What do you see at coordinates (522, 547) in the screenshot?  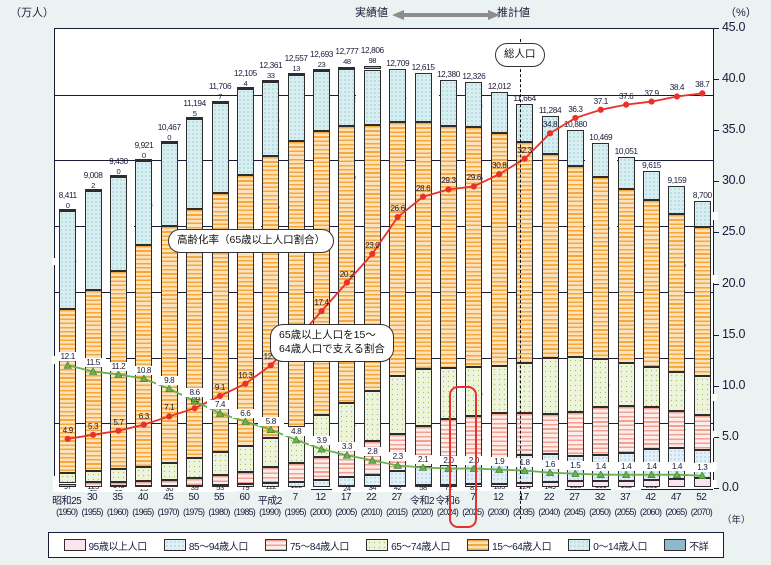 I see `legend-label: 15～64歳人口` at bounding box center [522, 547].